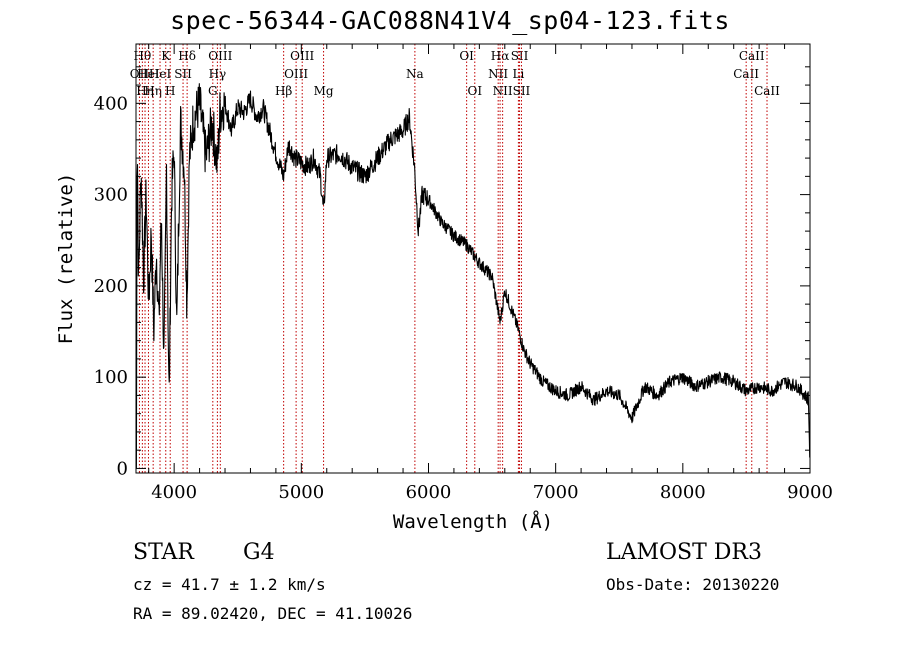 This screenshot has width=900, height=649. What do you see at coordinates (111, 195) in the screenshot?
I see `y-tick-label-3: 300` at bounding box center [111, 195].